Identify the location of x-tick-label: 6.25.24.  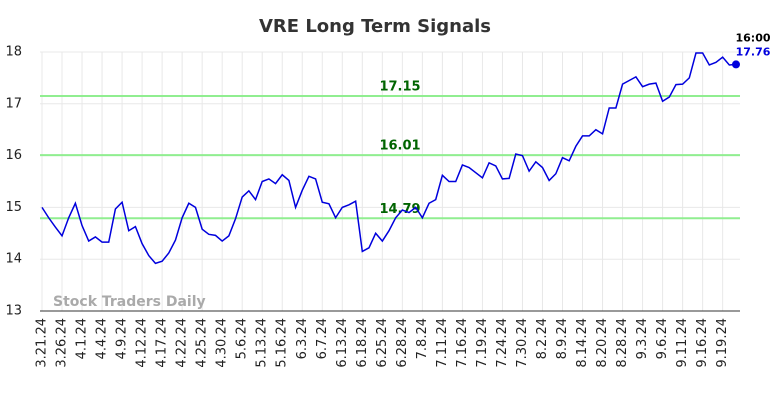
(382, 343).